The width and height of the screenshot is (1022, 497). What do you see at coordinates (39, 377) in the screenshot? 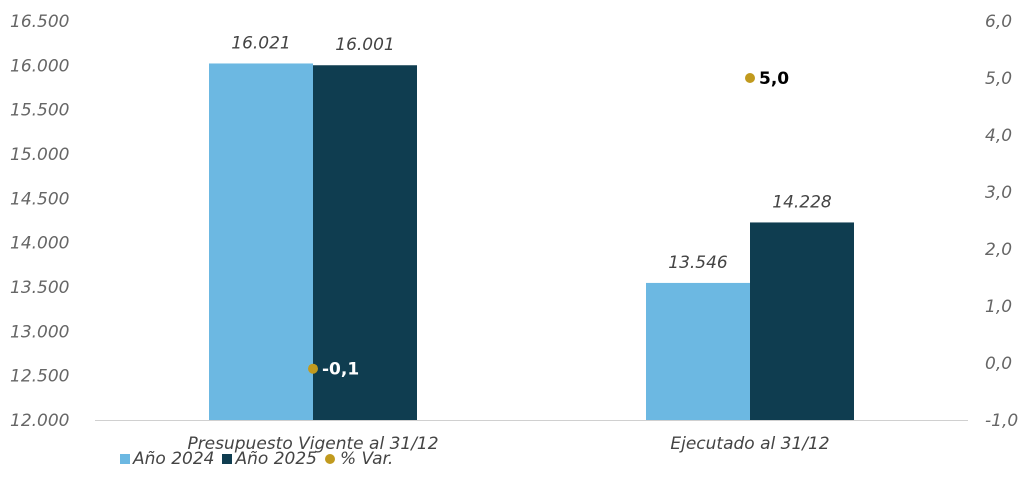
I see `left-axis-tick-label: 12.500` at bounding box center [39, 377].